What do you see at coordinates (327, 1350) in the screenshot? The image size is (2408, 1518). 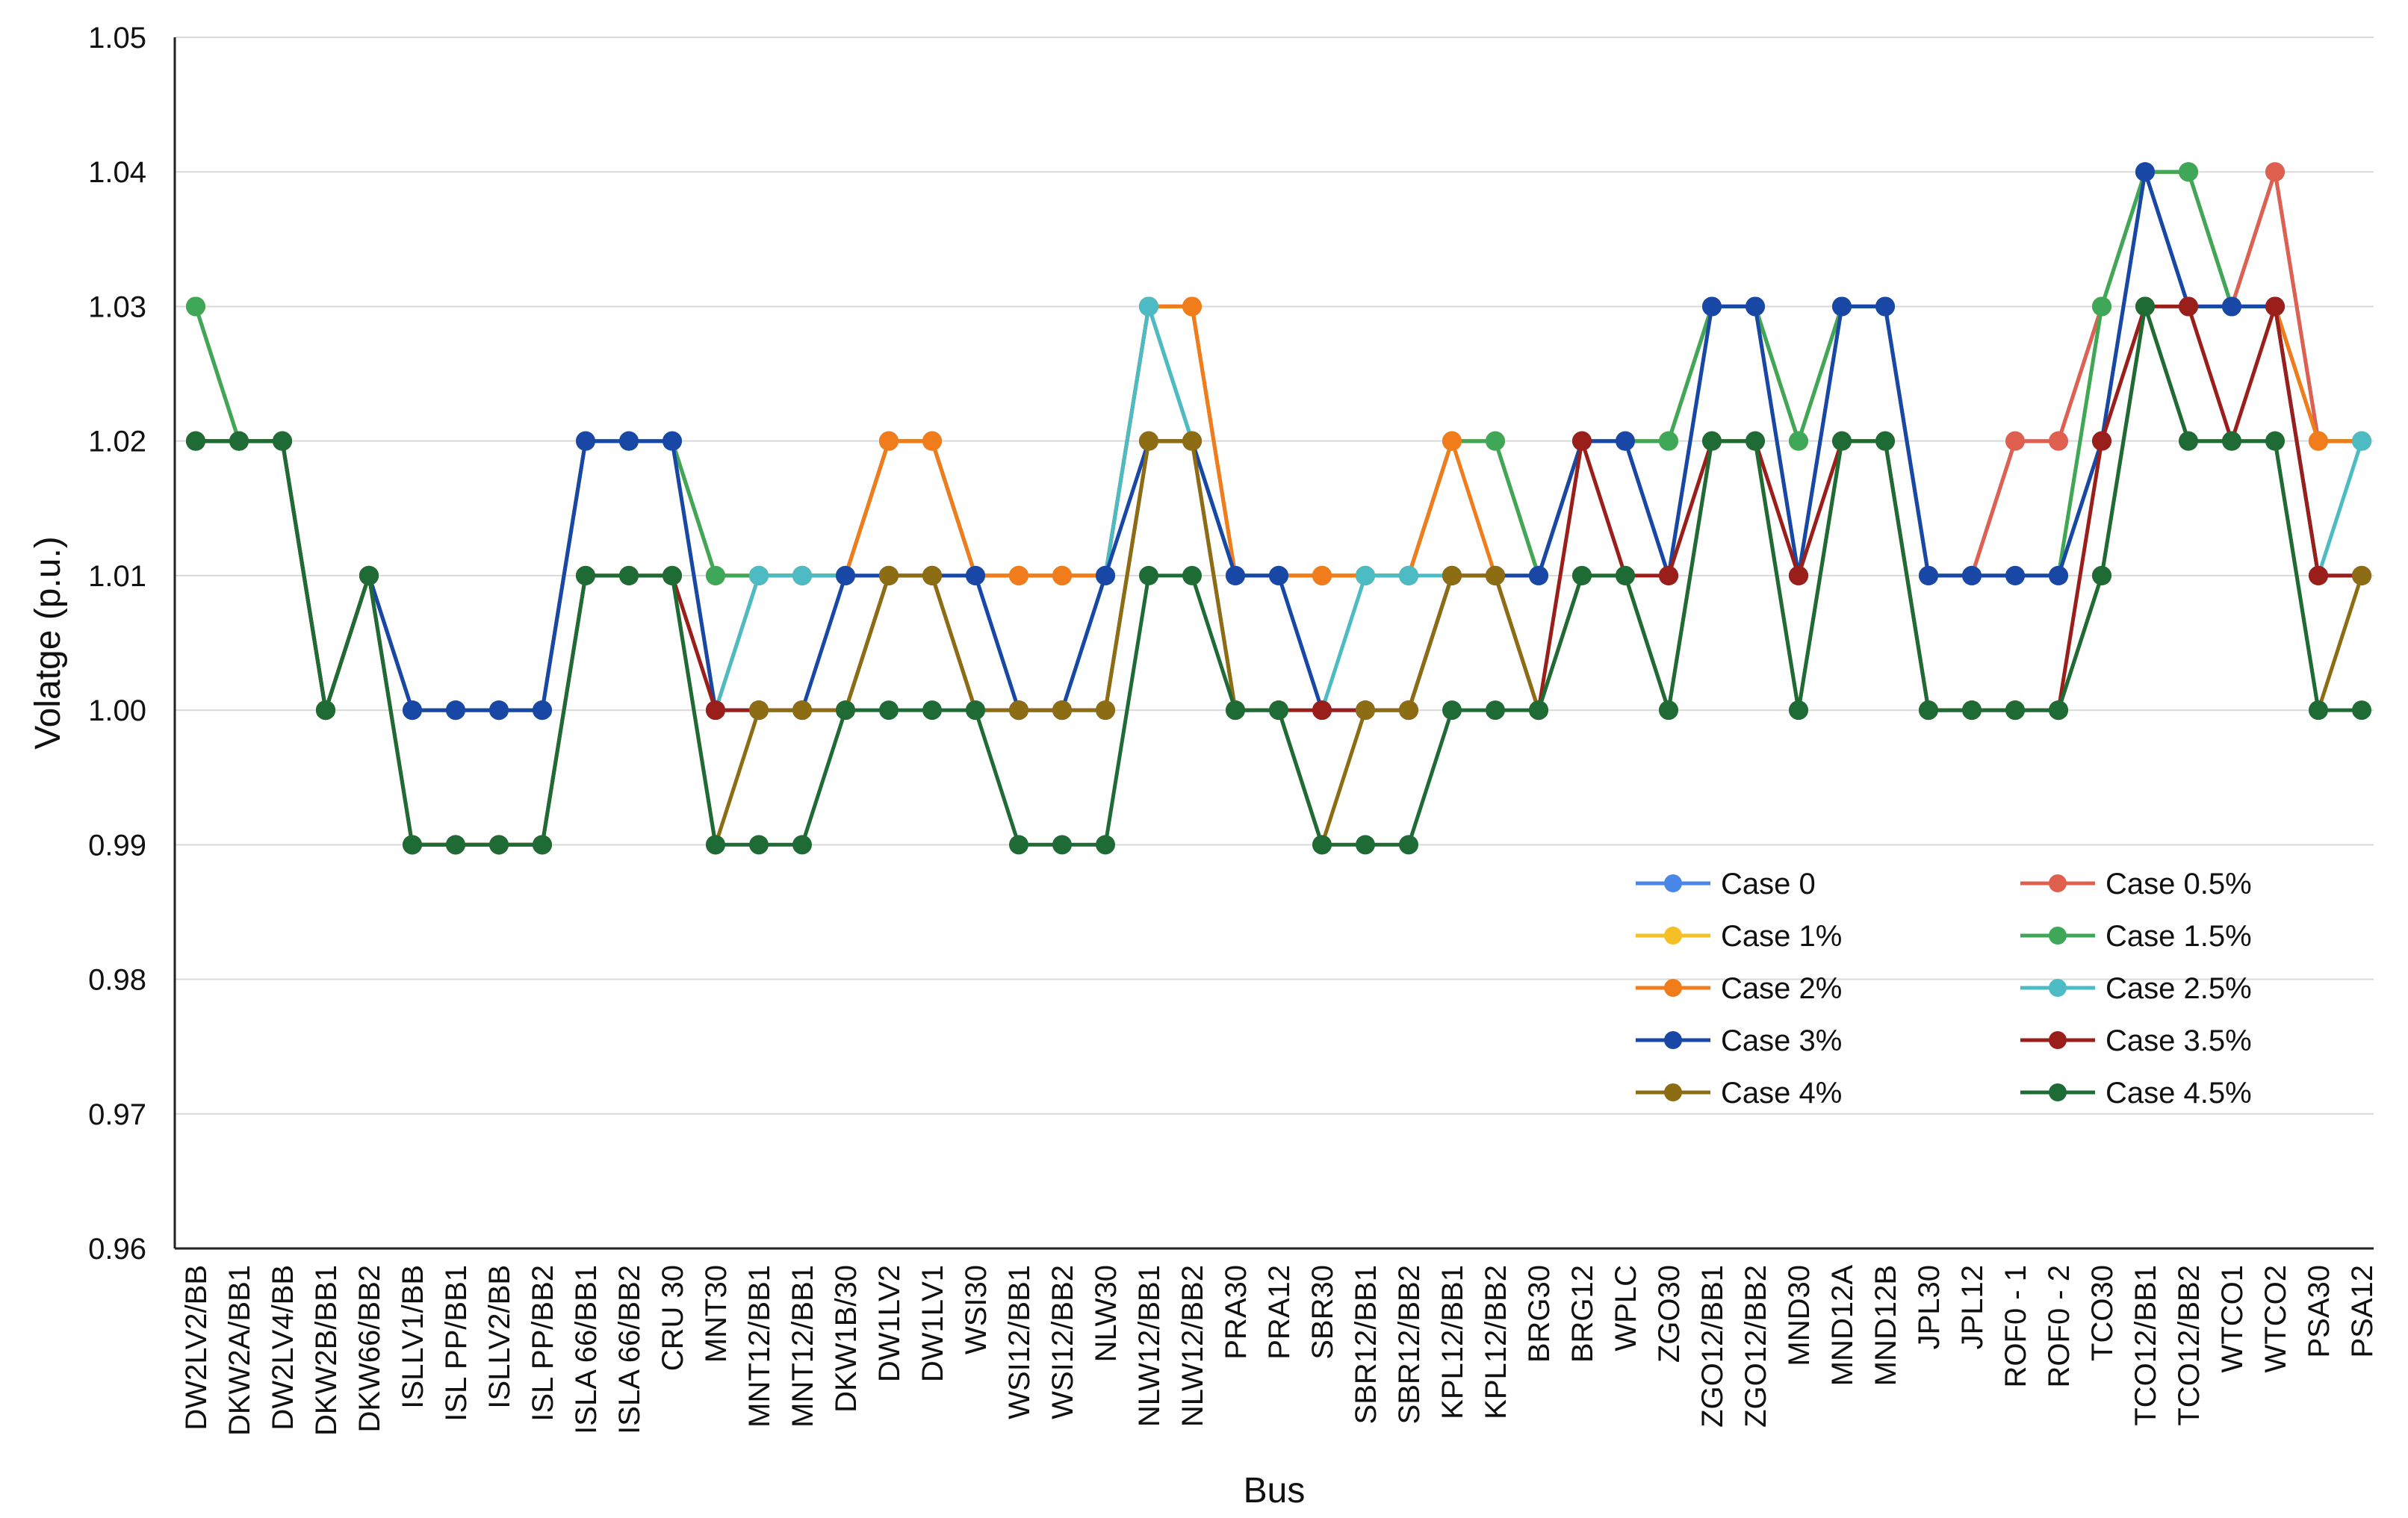 I see `x-tick-label: DKW2B/BB1` at bounding box center [327, 1350].